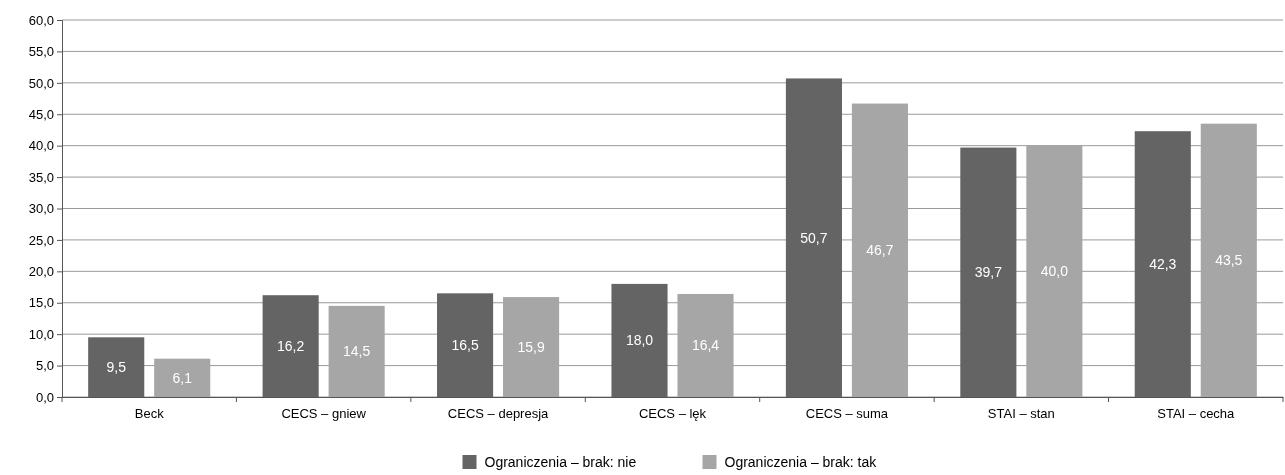  Describe the element at coordinates (41, 177) in the screenshot. I see `y-tick-label: 35,0` at that location.